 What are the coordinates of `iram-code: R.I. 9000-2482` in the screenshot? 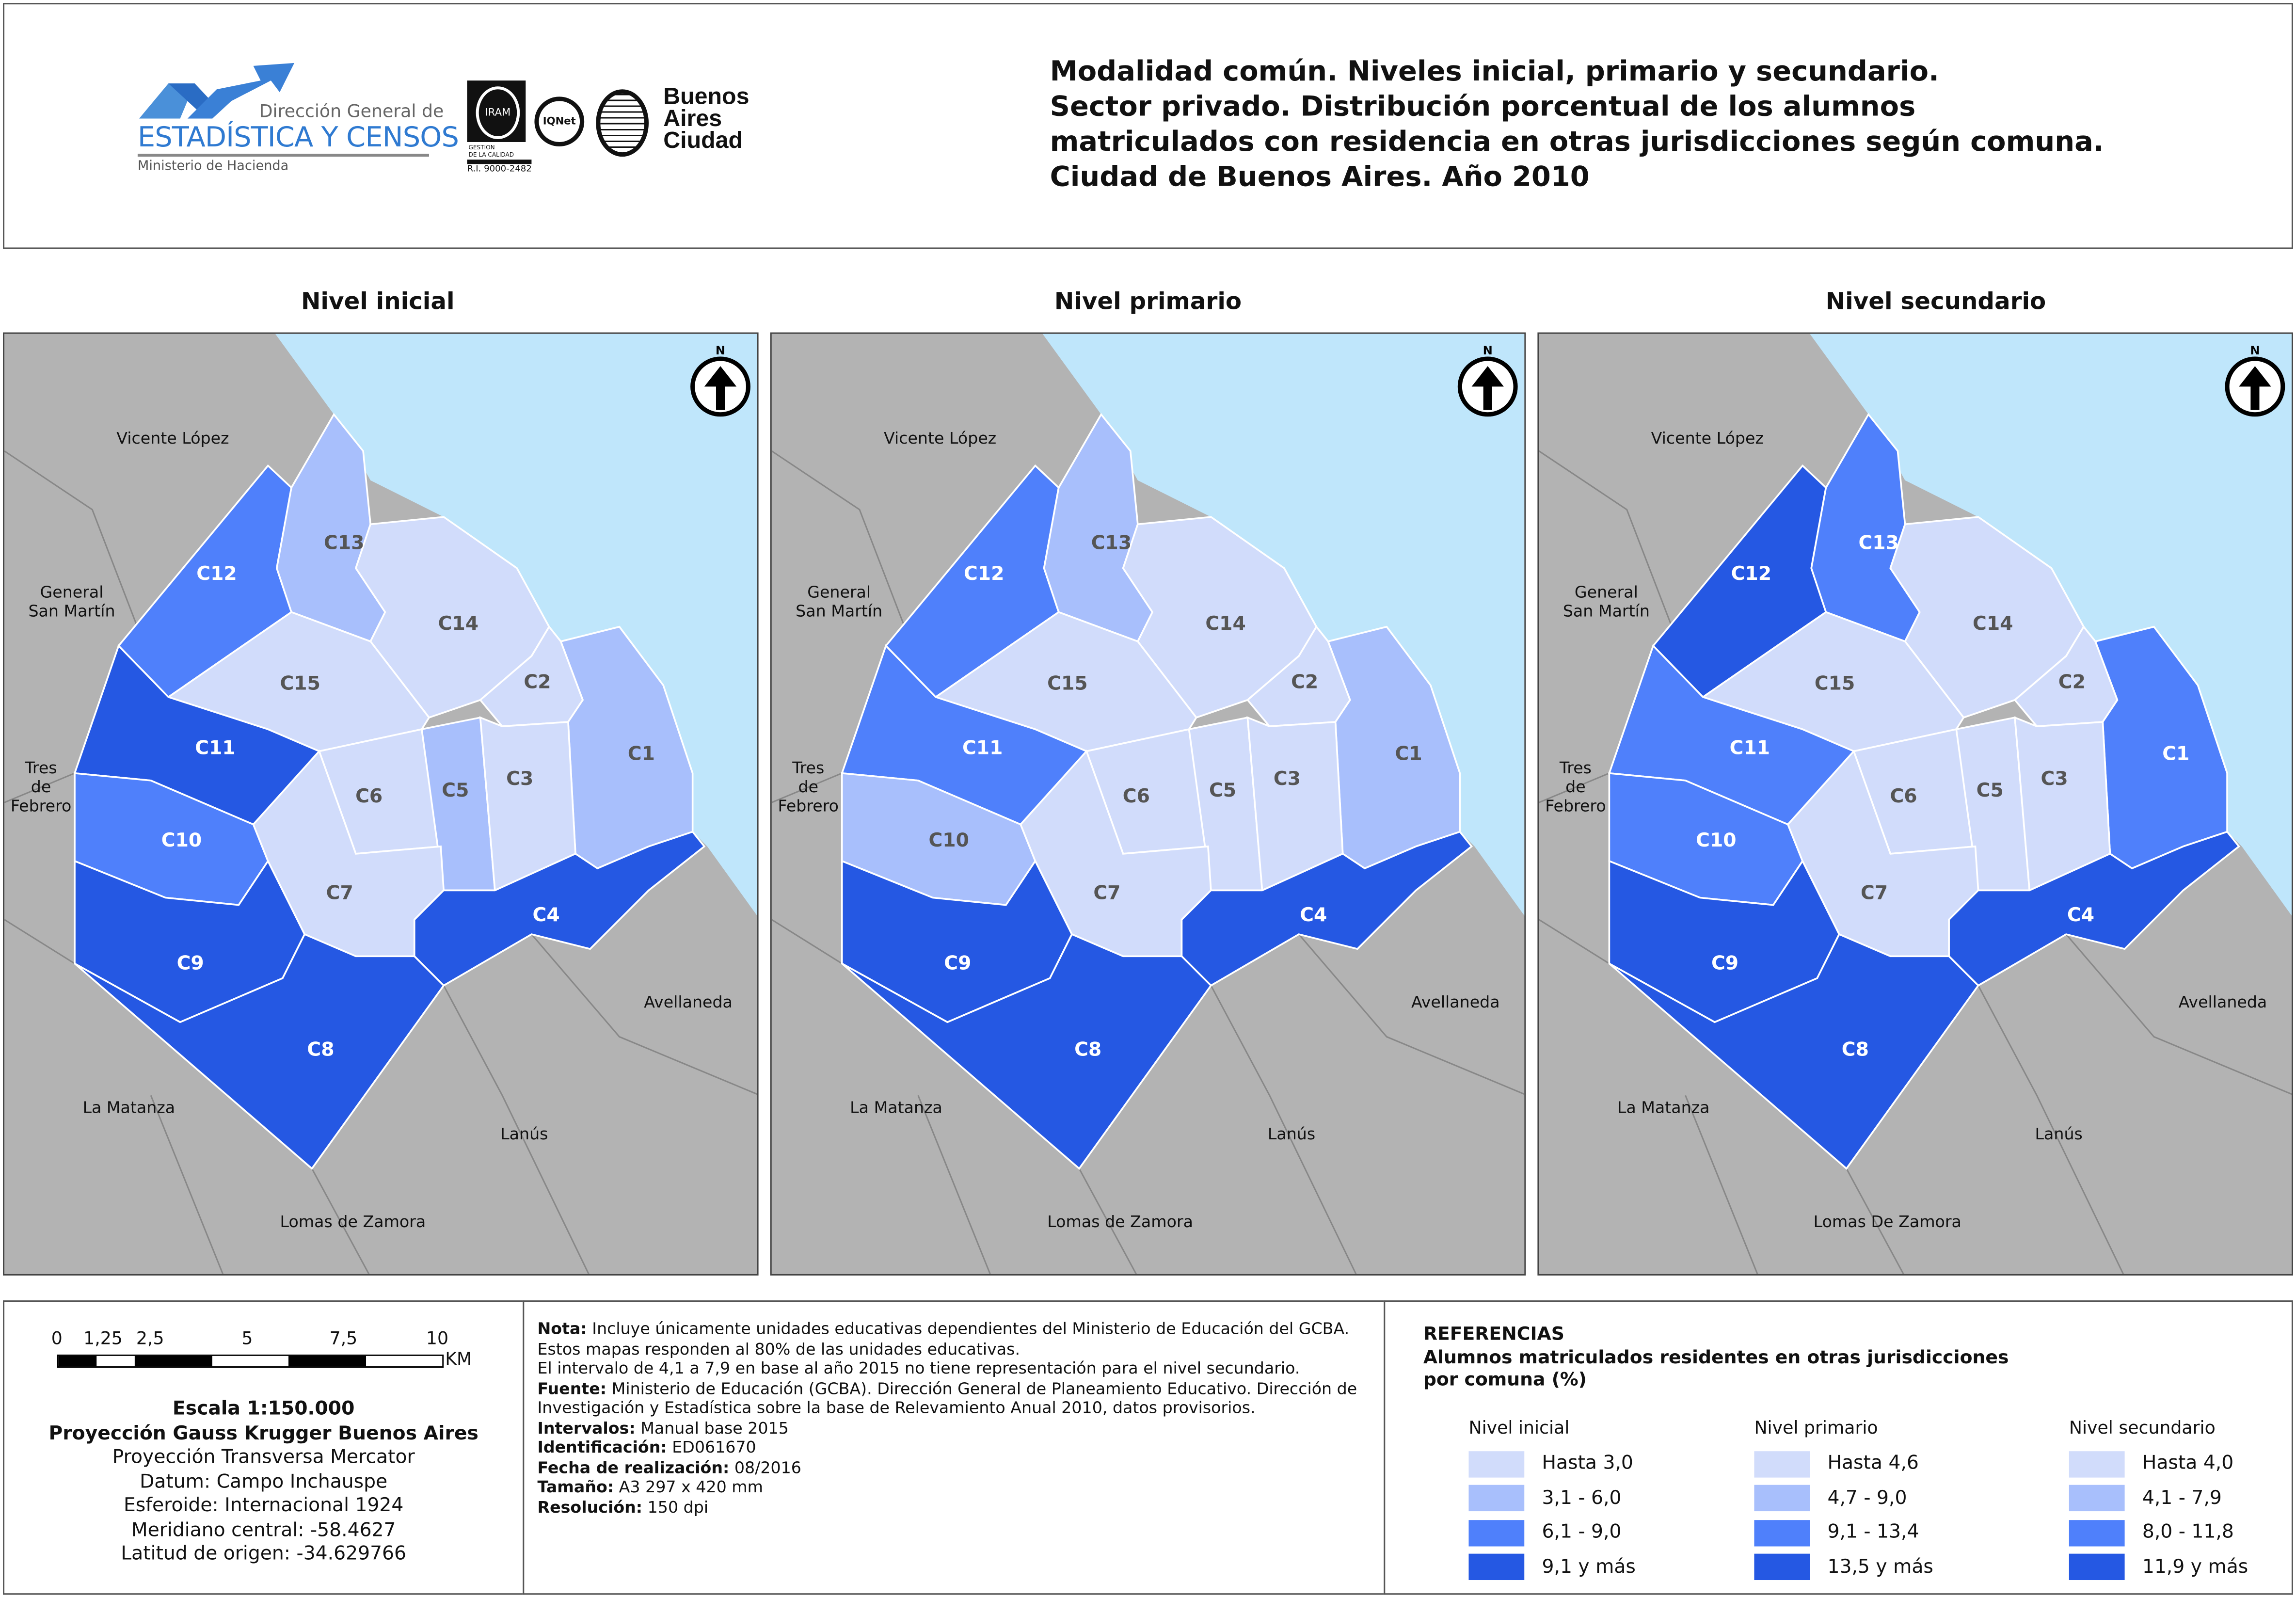 It's located at (499, 167).